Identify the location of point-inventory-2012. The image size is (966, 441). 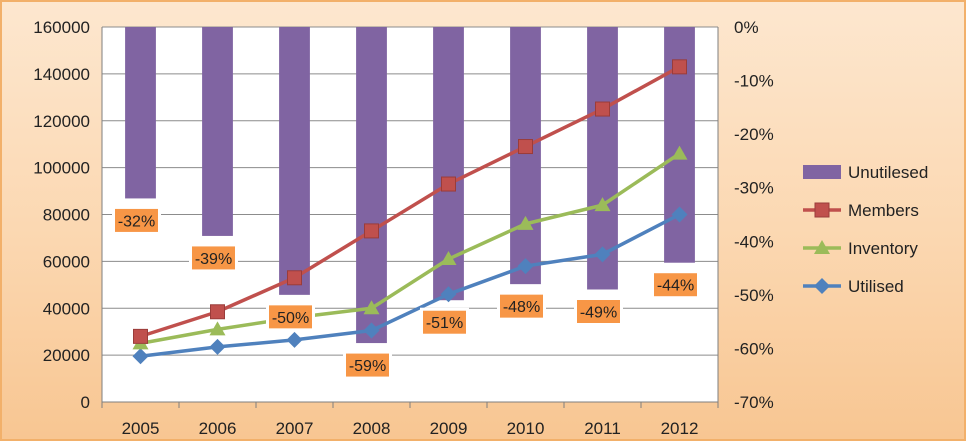
(679, 152).